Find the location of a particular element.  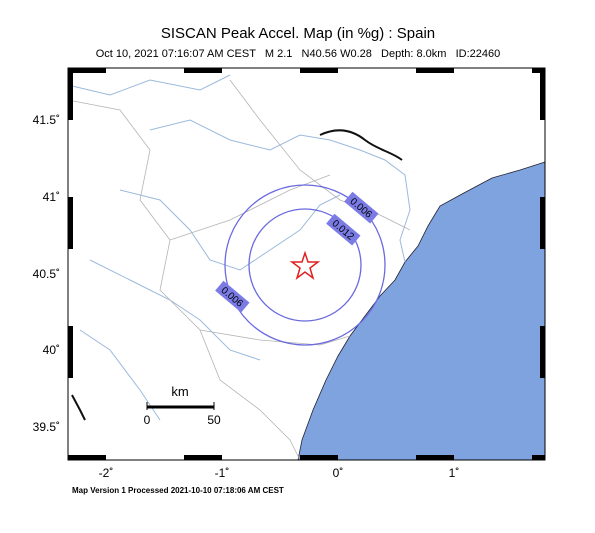

lat-label: 41˚ is located at coordinates (51, 197).